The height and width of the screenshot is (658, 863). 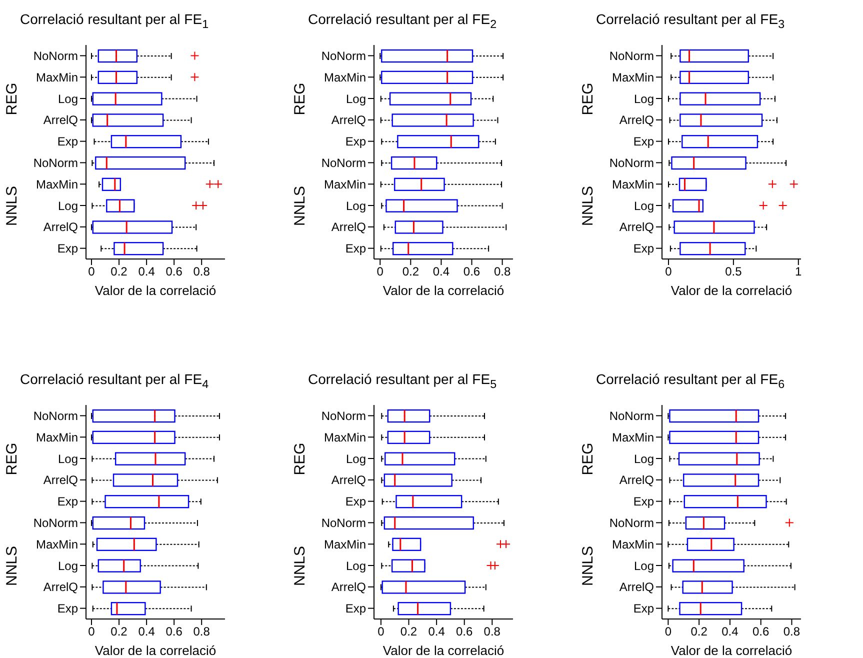 What do you see at coordinates (691, 381) in the screenshot?
I see `chart-title: Correlació resultant per al FE$_{6}$` at bounding box center [691, 381].